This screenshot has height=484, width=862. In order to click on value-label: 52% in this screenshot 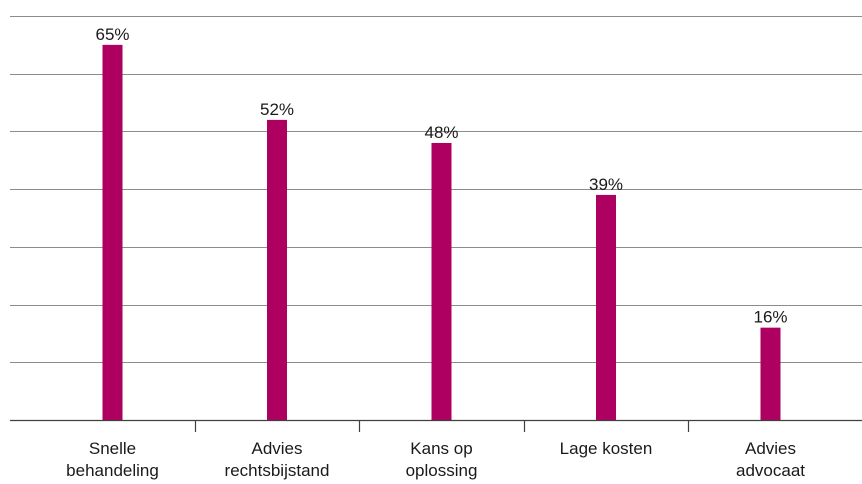, I will do `click(277, 109)`.